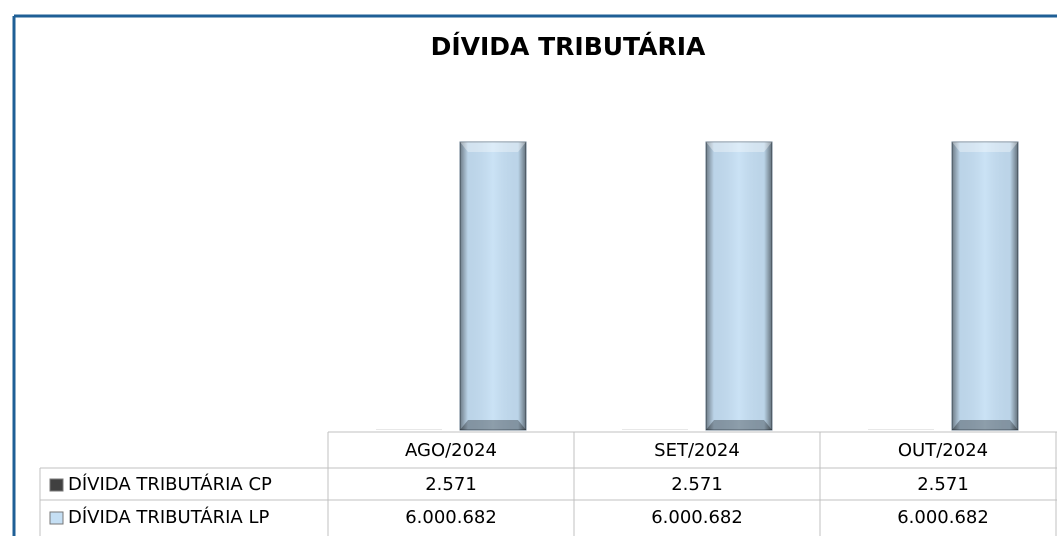 This screenshot has width=1057, height=536. Describe the element at coordinates (170, 484) in the screenshot. I see `legend-label: DÍVIDA TRIBUTÁRIA CP` at that location.